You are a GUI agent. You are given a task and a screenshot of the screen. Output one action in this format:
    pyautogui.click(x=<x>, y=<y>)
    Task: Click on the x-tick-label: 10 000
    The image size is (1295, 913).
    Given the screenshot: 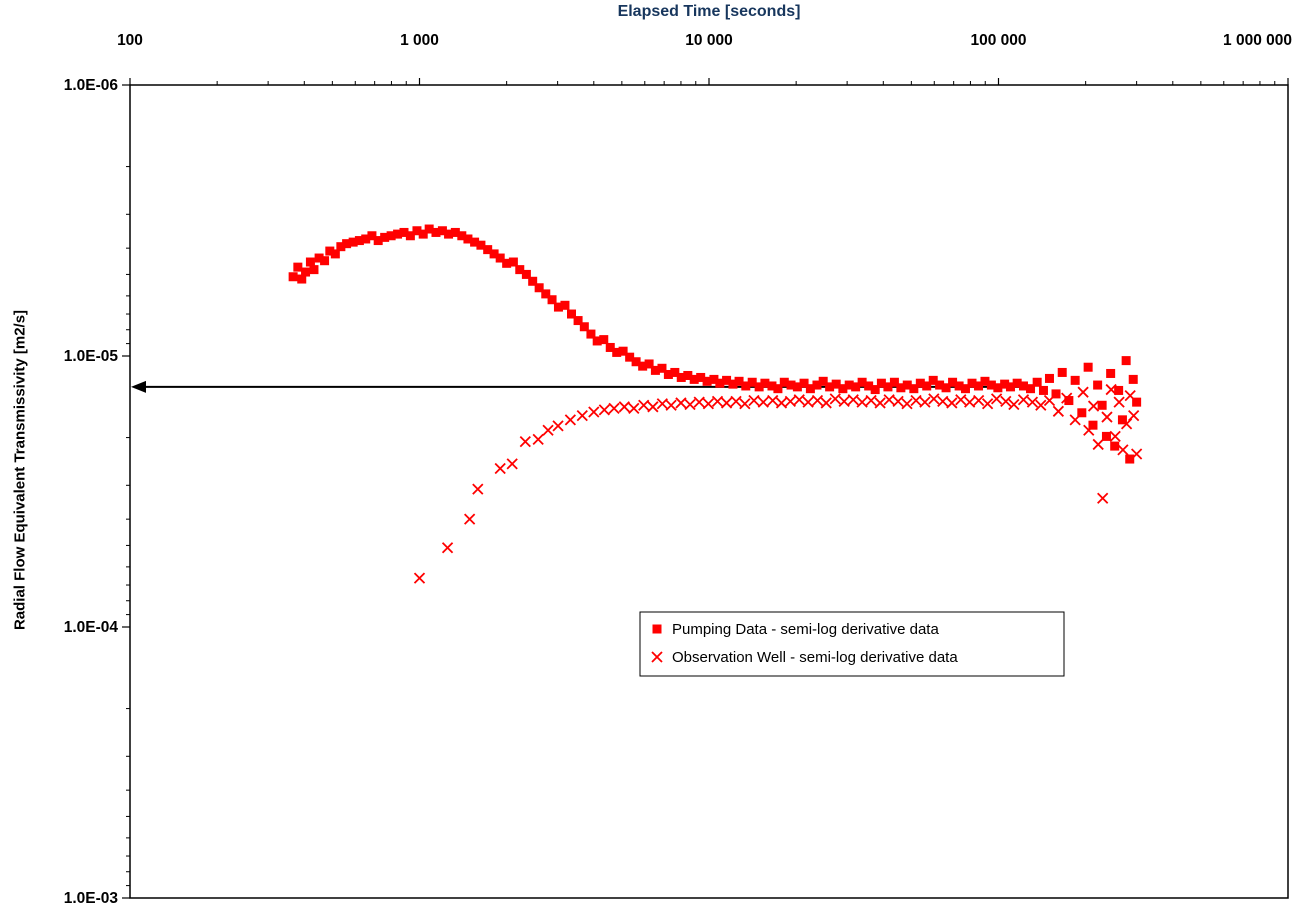 What is the action you would take?
    pyautogui.click(x=708, y=40)
    